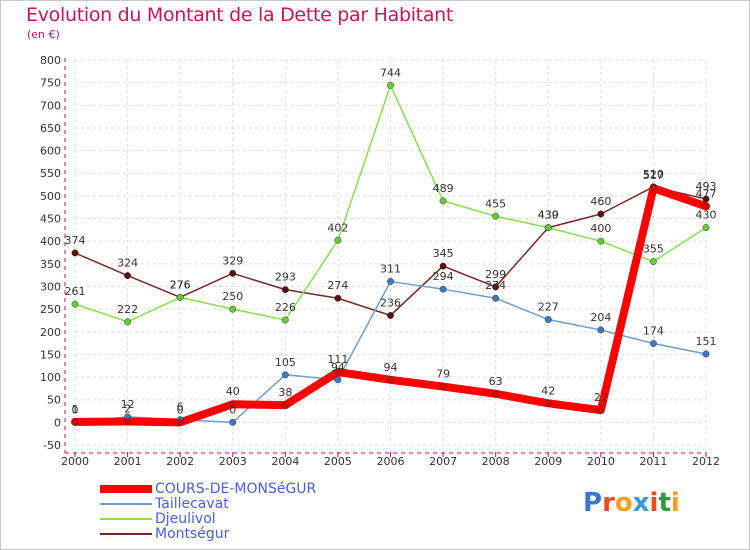 This screenshot has width=750, height=550. Describe the element at coordinates (443, 253) in the screenshot. I see `data-label: 345` at that location.